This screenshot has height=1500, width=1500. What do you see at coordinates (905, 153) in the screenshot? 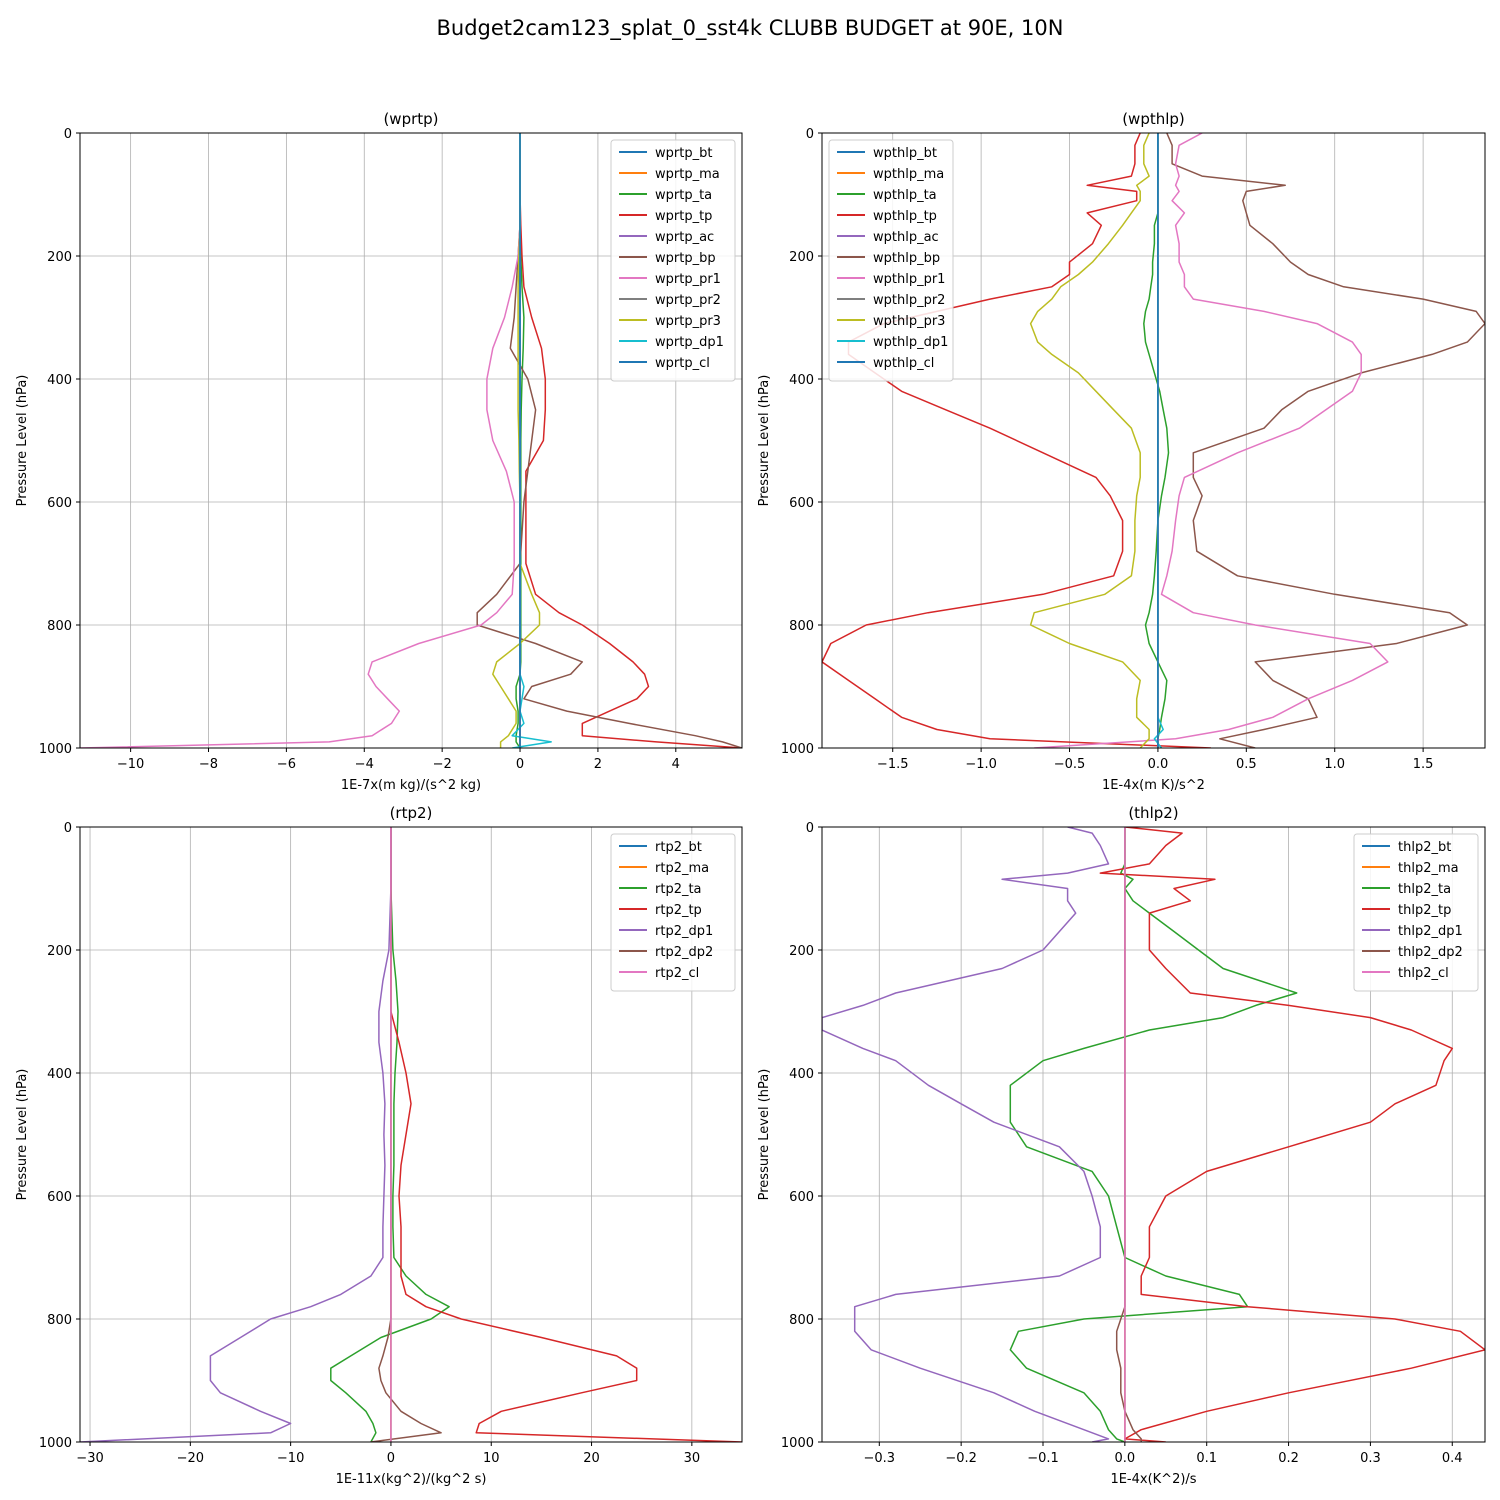
I see `legend-label-wpthlp_bt: wpthlp_bt` at bounding box center [905, 153].